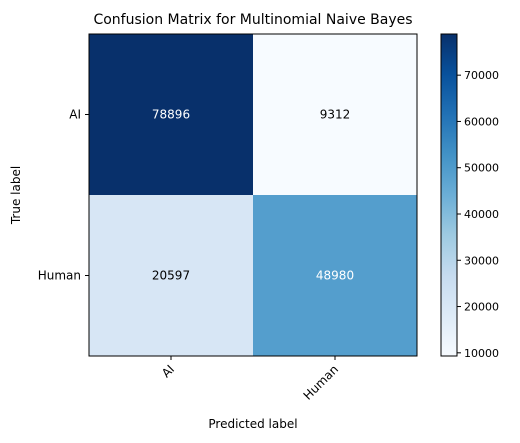  What do you see at coordinates (63, 195) in the screenshot?
I see `y-axis-ticks: AI Human` at bounding box center [63, 195].